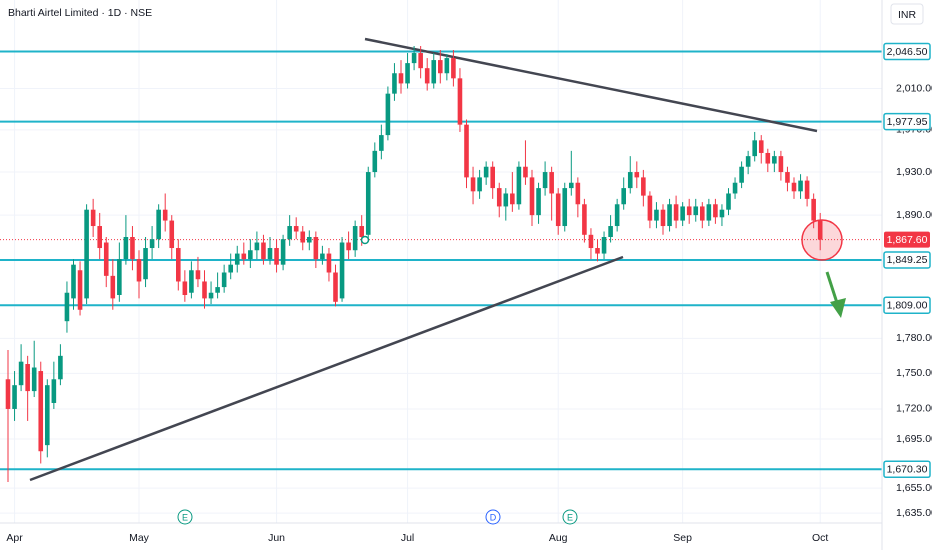 The height and width of the screenshot is (550, 932). I want to click on y-tick-label: 1,750.00, so click(914, 373).